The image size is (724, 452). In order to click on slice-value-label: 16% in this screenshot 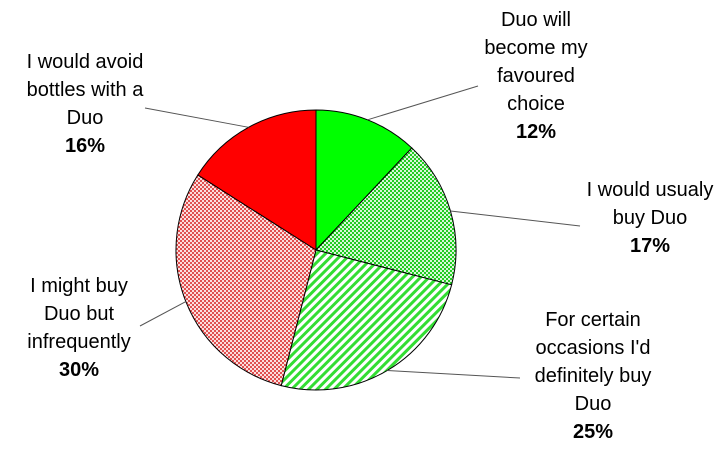, I will do `click(85, 146)`.